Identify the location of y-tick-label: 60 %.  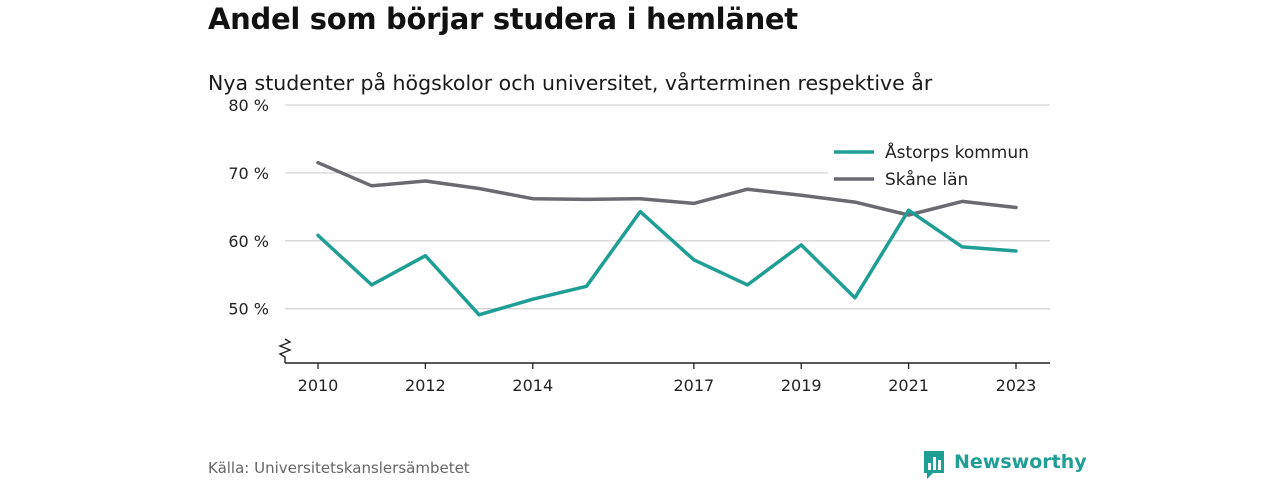
(248, 241).